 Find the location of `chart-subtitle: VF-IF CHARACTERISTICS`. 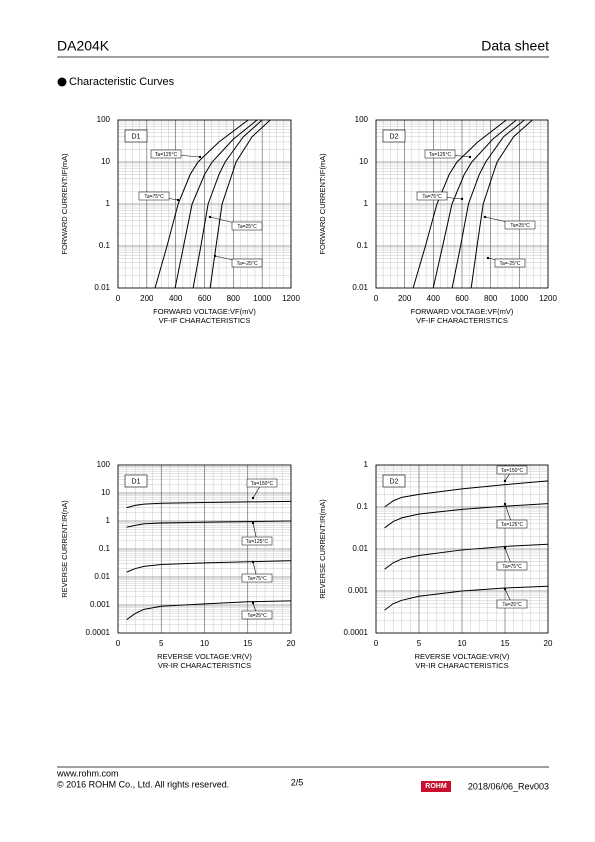

chart-subtitle: VF-IF CHARACTERISTICS is located at coordinates (205, 320).